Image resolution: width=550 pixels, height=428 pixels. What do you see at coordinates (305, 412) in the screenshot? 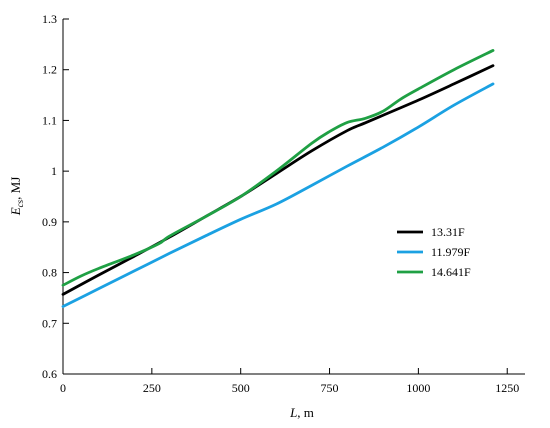
I see `x-axis-unit: , m` at bounding box center [305, 412].